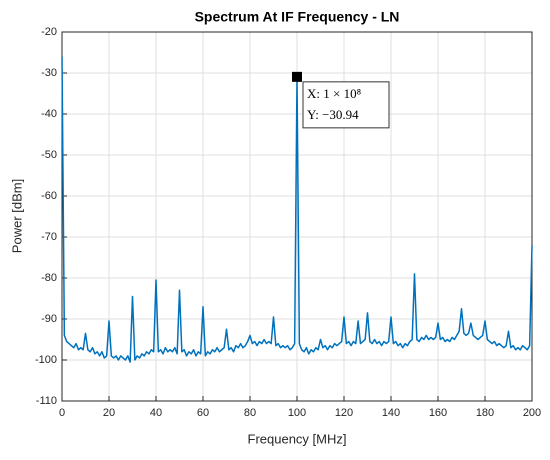 The image size is (550, 460). Describe the element at coordinates (49, 73) in the screenshot. I see `y-tick-label: -30` at that location.